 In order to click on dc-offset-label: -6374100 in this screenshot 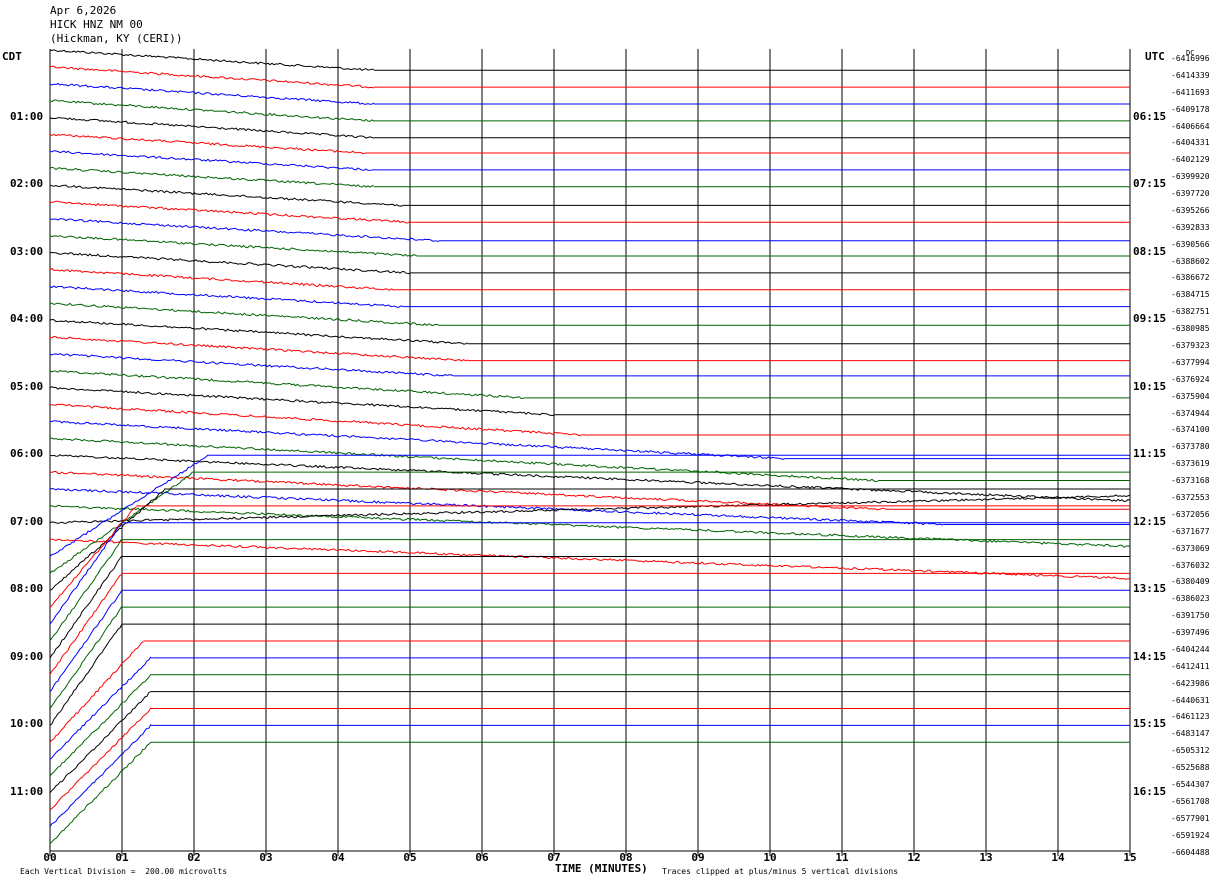, I will do `click(1190, 430)`.